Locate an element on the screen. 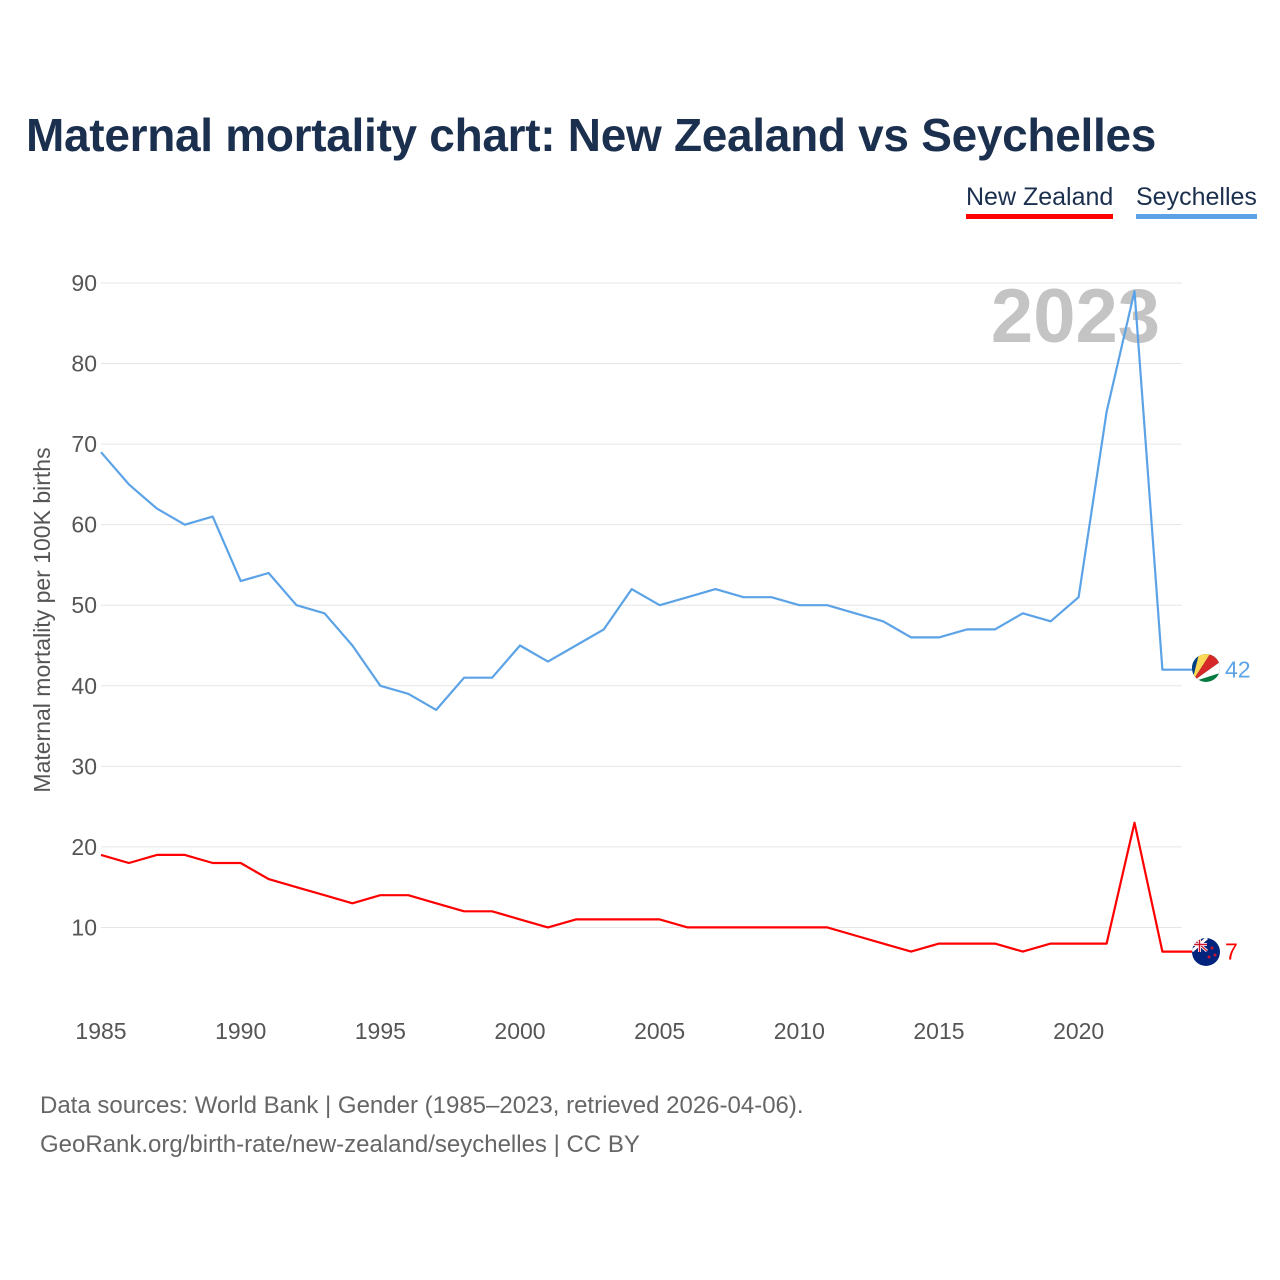 This screenshot has height=1280, width=1280. legend-item-new-zealand: New Zealand is located at coordinates (1040, 201).